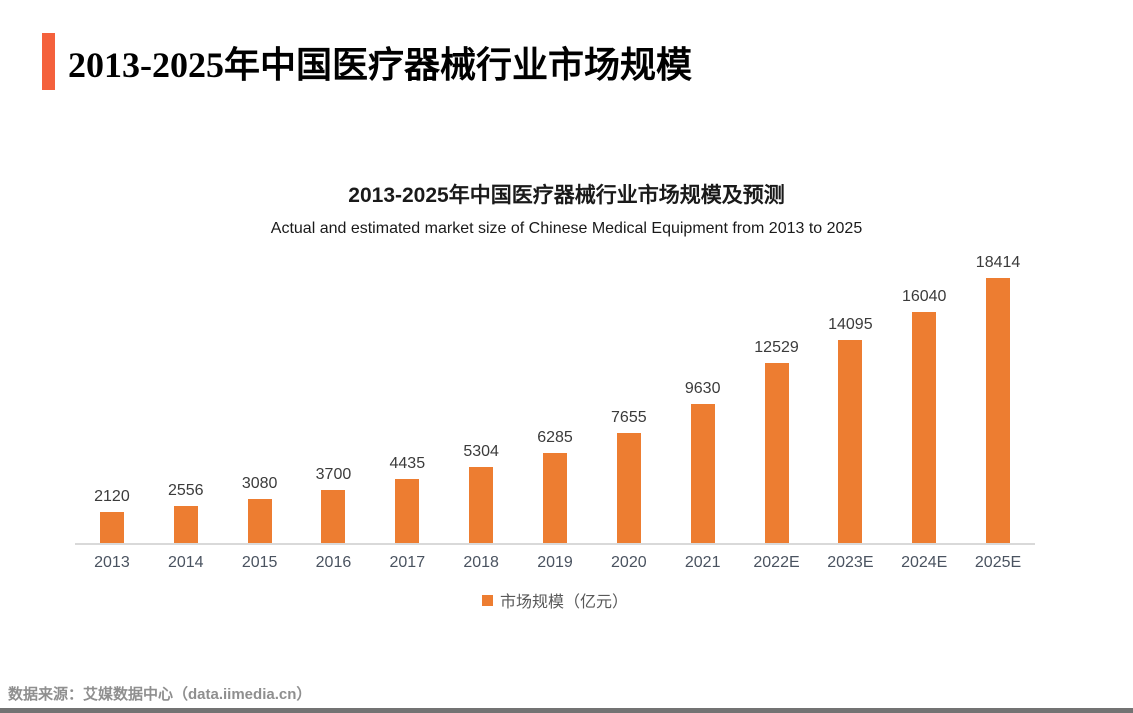 The width and height of the screenshot is (1133, 713). What do you see at coordinates (481, 562) in the screenshot?
I see `x-axis-label-2018: 2018` at bounding box center [481, 562].